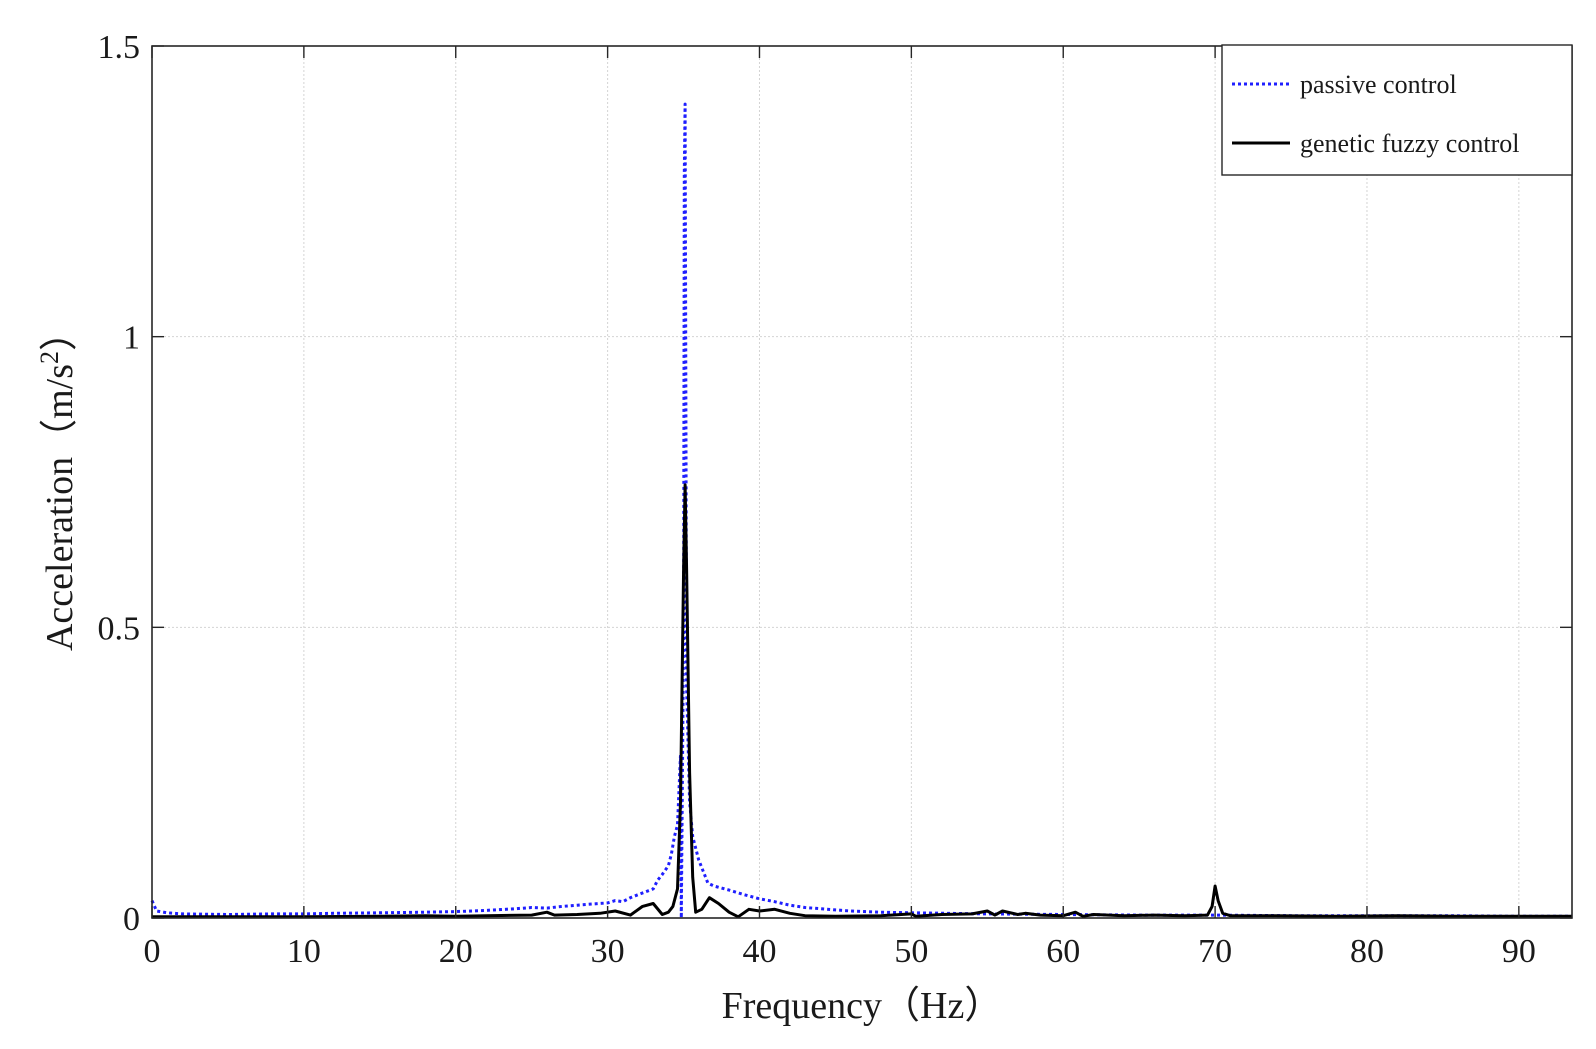  I want to click on x-tick-label: 40, so click(759, 951).